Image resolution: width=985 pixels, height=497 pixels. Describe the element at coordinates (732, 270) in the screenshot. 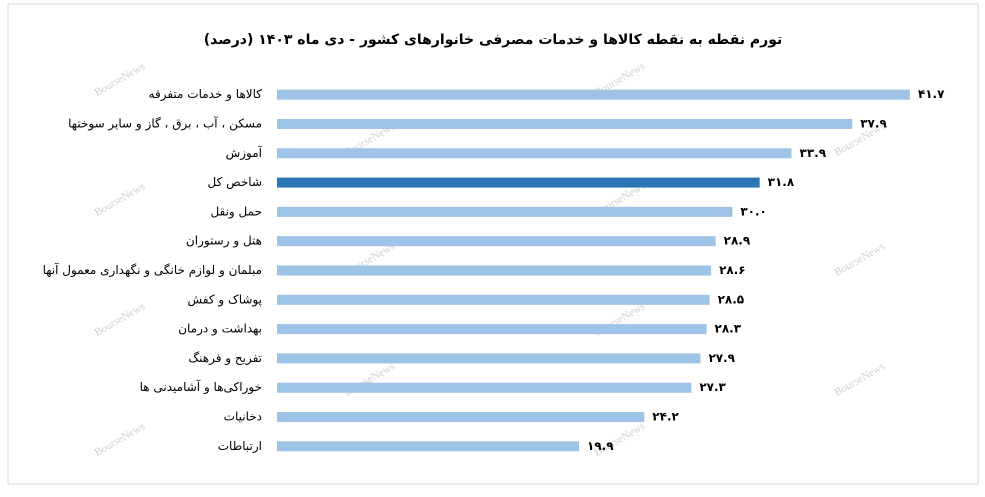

I see `value-label: ۲۸.۶` at that location.